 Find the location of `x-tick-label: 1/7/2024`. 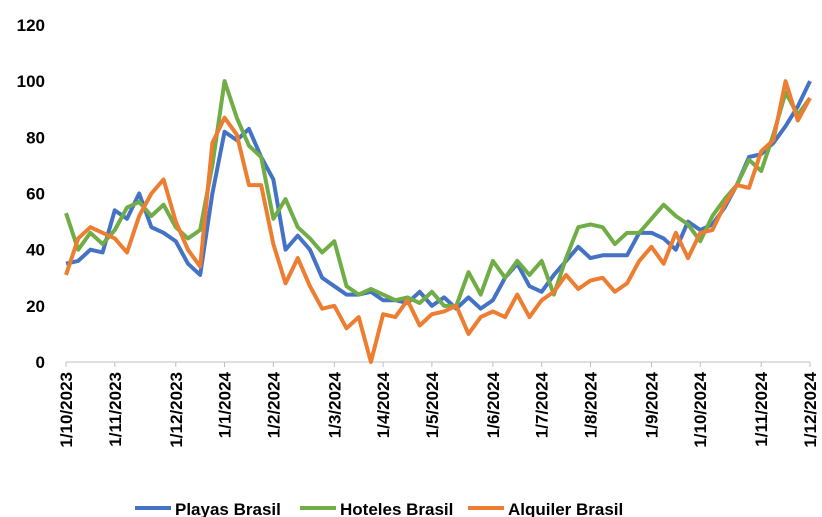

x-tick-label: 1/7/2024 is located at coordinates (542, 404).